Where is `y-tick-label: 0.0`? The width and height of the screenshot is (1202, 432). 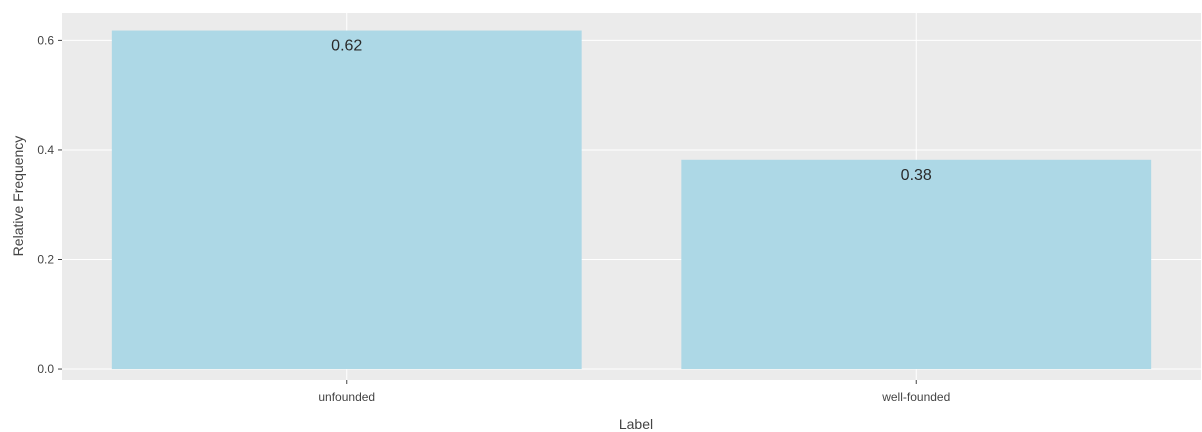
y-tick-label: 0.0 is located at coordinates (45, 369).